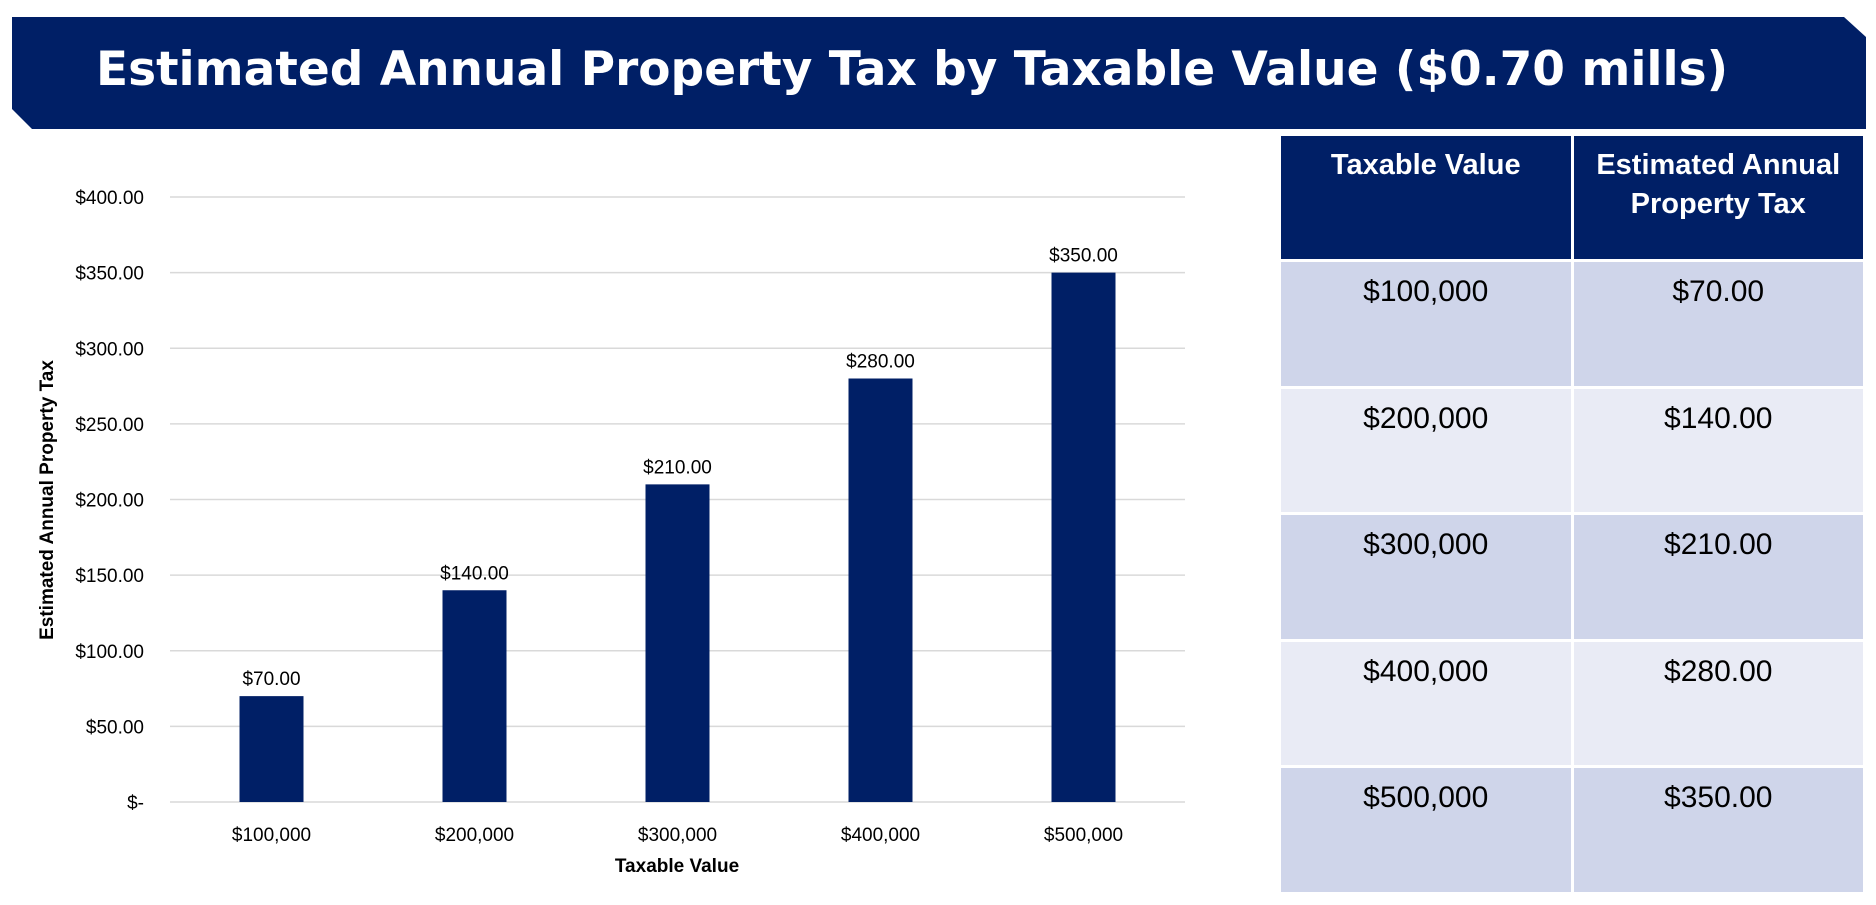  I want to click on y-tick-label: $200.00, so click(109, 501).